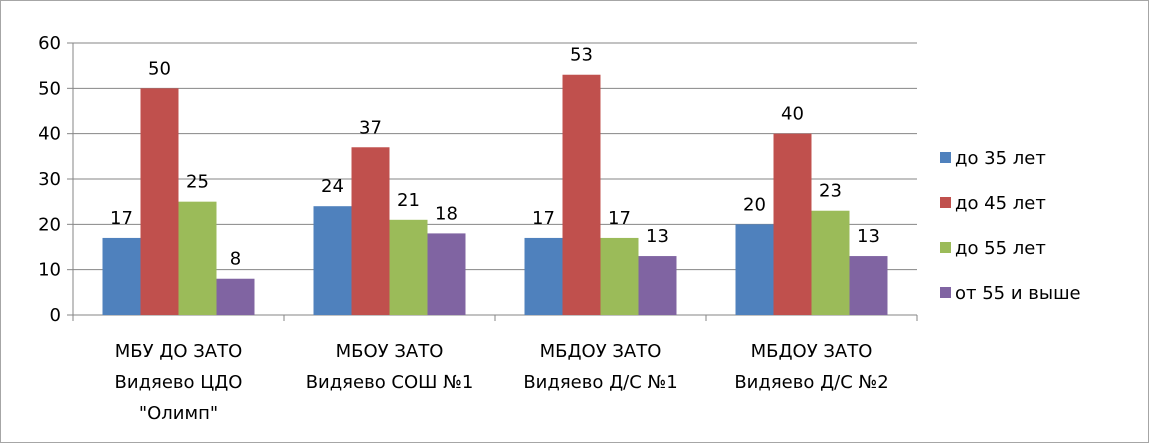 This screenshot has width=1149, height=447. I want to click on data-label: 40, so click(792, 114).